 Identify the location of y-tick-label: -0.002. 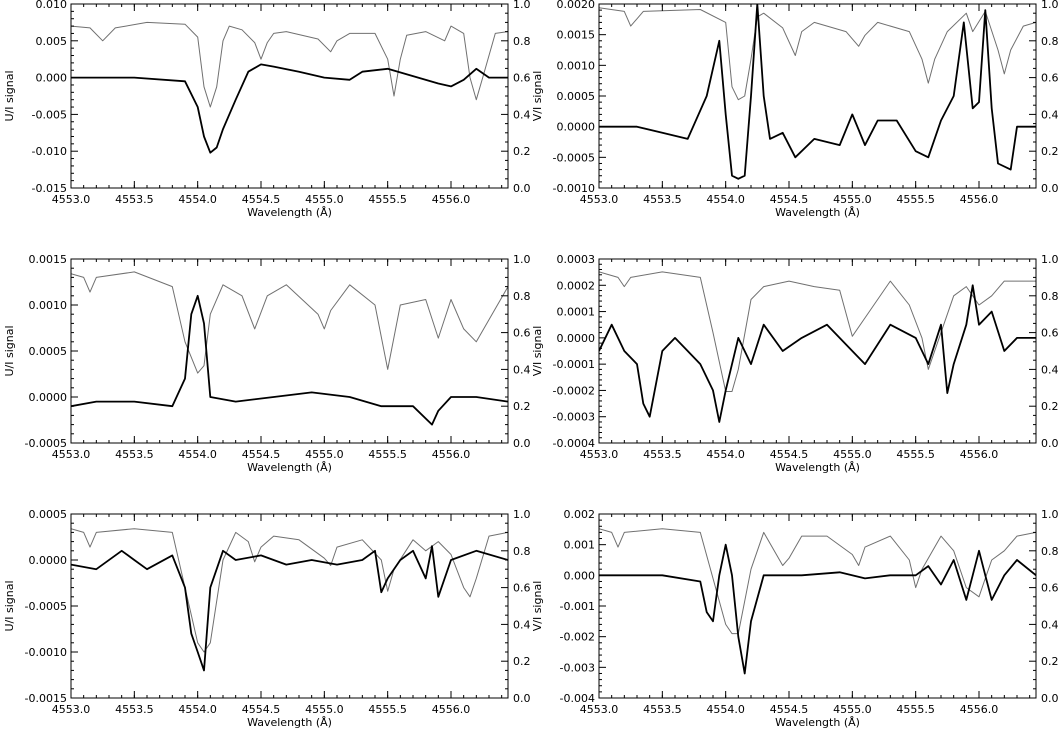
(577, 637).